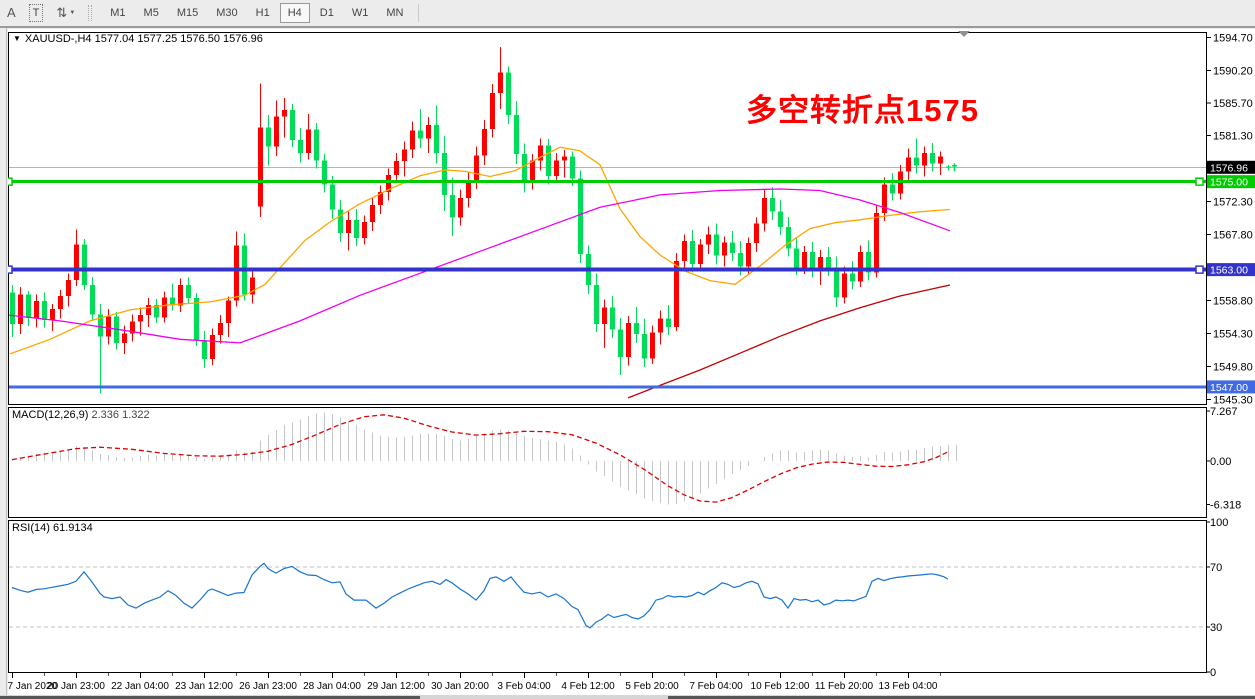 The width and height of the screenshot is (1255, 699). What do you see at coordinates (326, 13) in the screenshot?
I see `timeframe-d1-button: D1` at bounding box center [326, 13].